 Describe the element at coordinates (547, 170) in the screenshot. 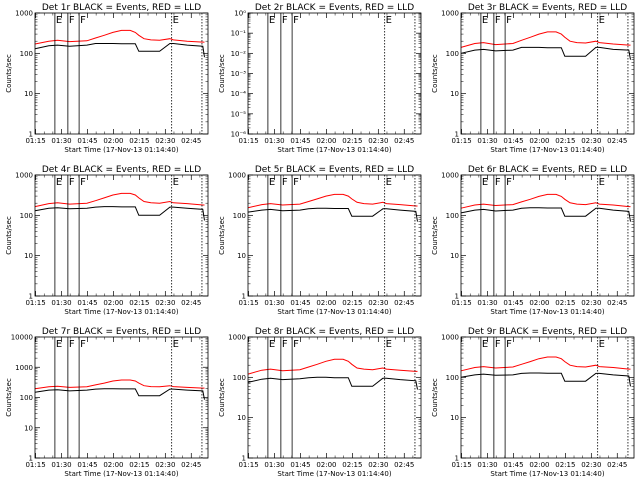

I see `panel-title: Det 6r BLACK = Events, RED = LLD` at that location.